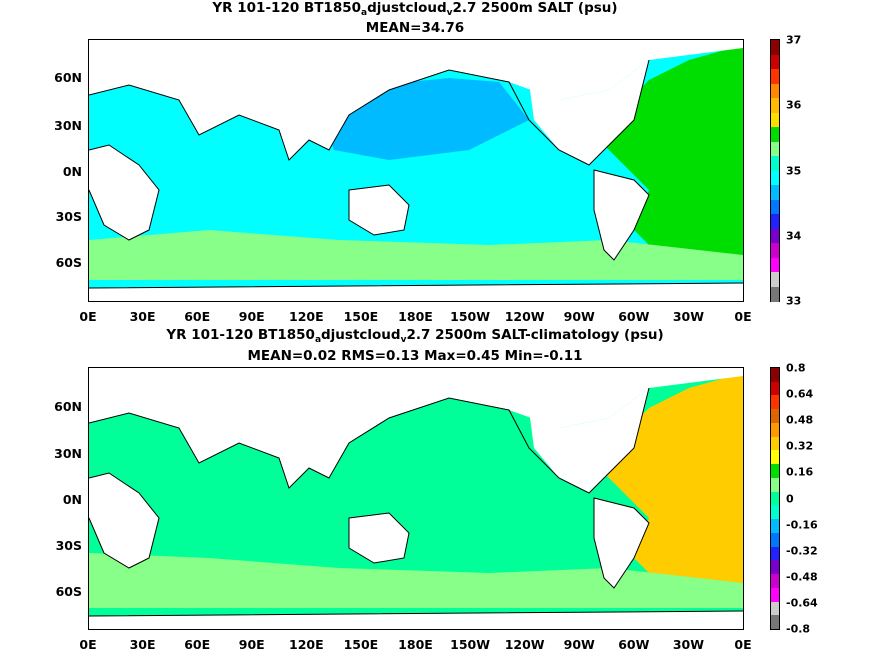  What do you see at coordinates (306, 644) in the screenshot?
I see `panel2-xlabel: 120E` at bounding box center [306, 644].